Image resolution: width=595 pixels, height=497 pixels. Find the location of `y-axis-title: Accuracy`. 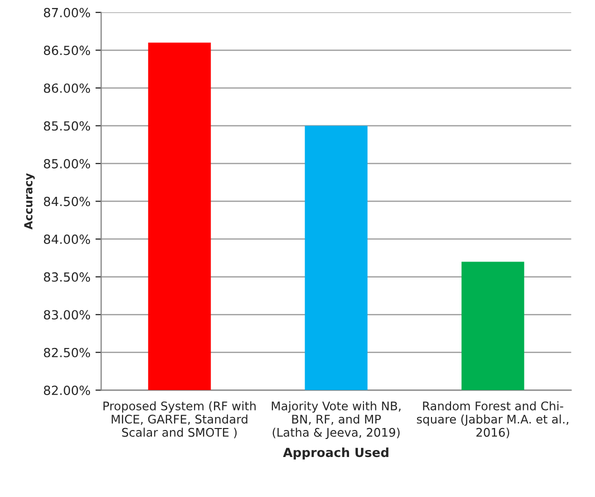

y-axis-title: Accuracy is located at coordinates (29, 201).